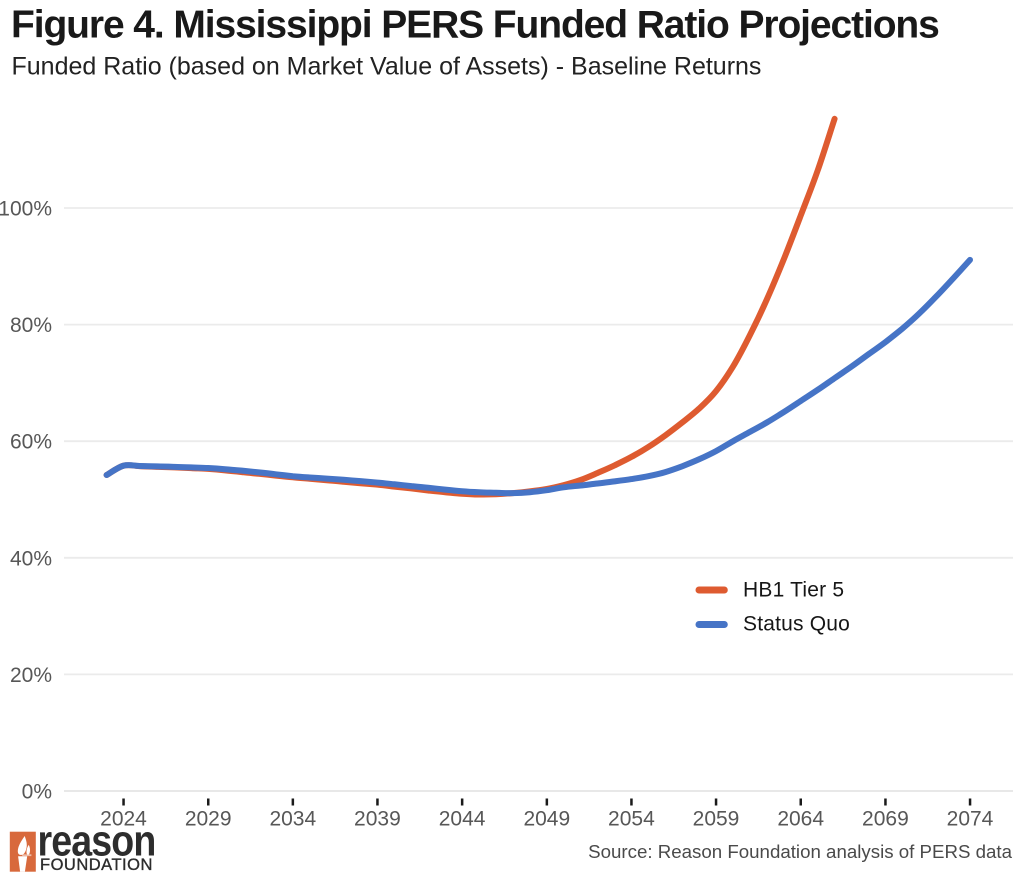 This screenshot has height=878, width=1024. I want to click on svg-text: 60%, so click(31, 442).